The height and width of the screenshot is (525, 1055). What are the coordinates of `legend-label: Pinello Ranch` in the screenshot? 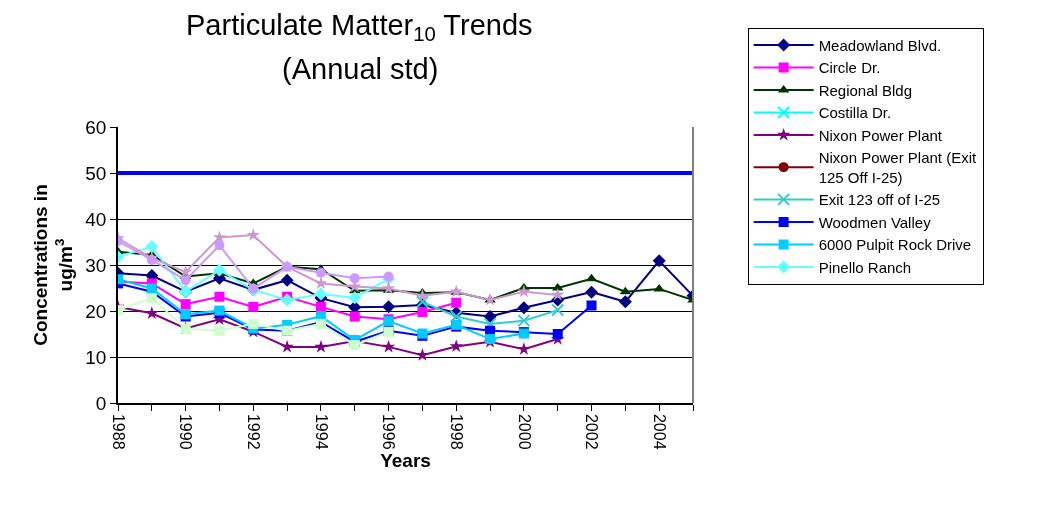 It's located at (865, 267).